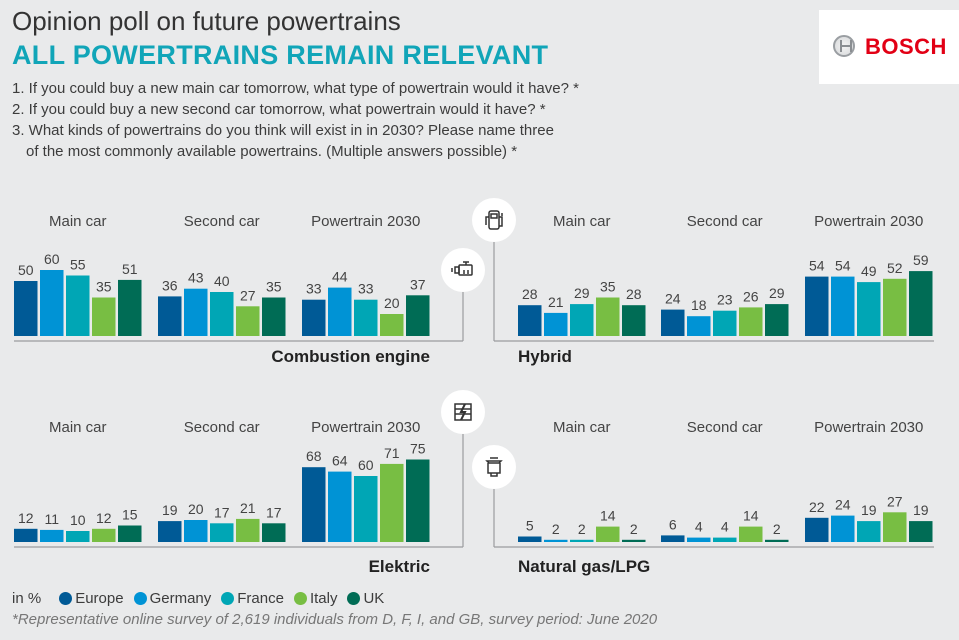 The width and height of the screenshot is (959, 640). Describe the element at coordinates (673, 524) in the screenshot. I see `data-label: 6` at that location.